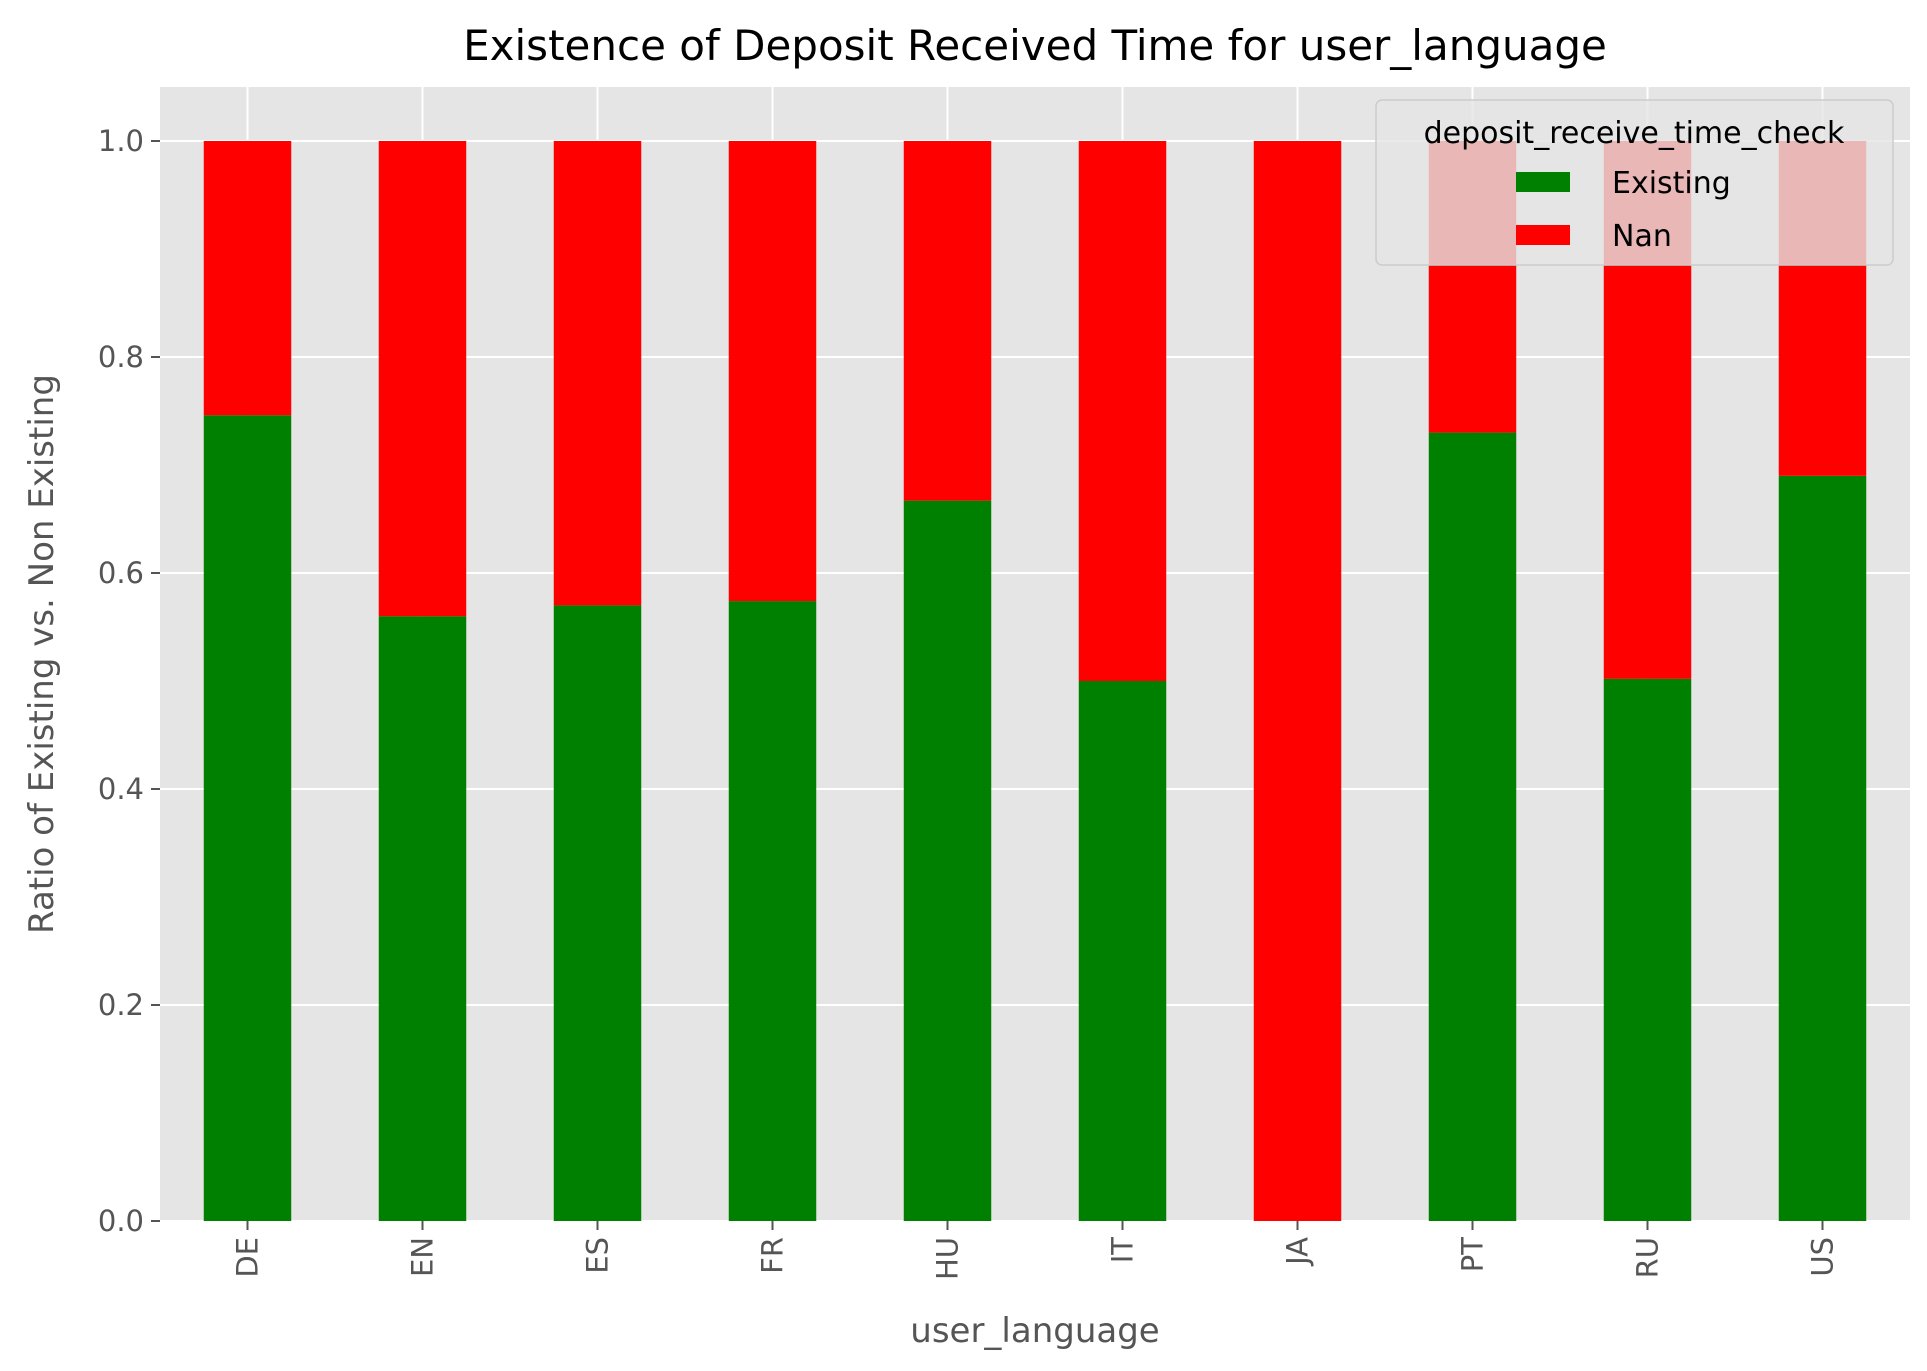  I want to click on y-tick-label-3: 0.6, so click(121, 573).